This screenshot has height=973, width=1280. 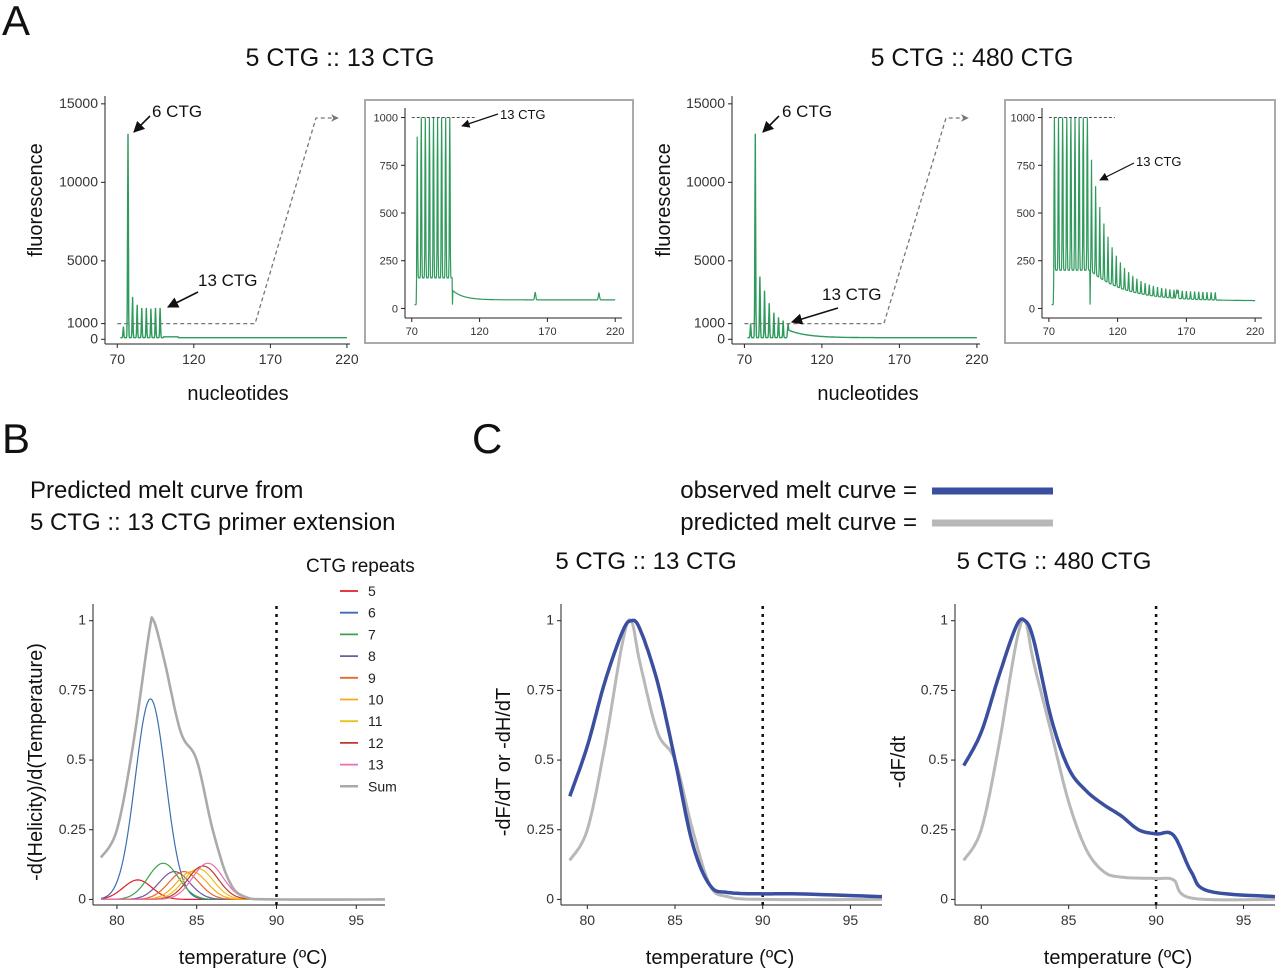 I want to click on panel-c-left-title: 5 CTG :: 13 CTG, so click(x=645, y=561).